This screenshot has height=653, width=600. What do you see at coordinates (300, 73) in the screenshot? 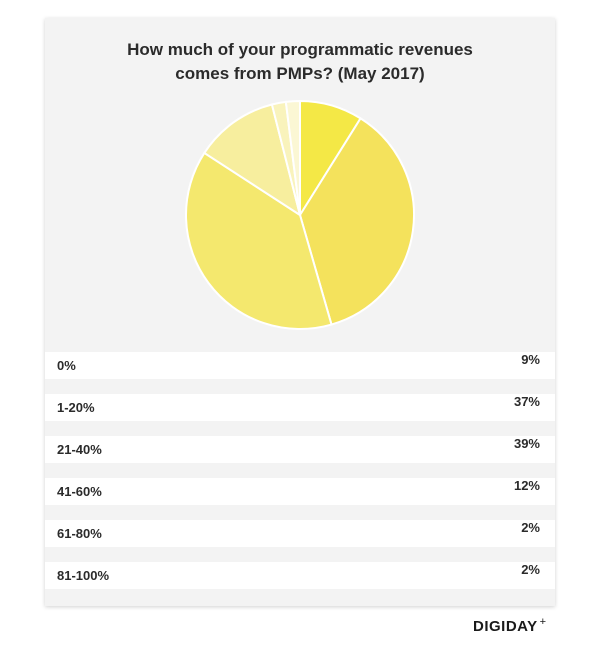
I see `chart-title-line-2: comes from PMPs? (May 2017)` at bounding box center [300, 73].